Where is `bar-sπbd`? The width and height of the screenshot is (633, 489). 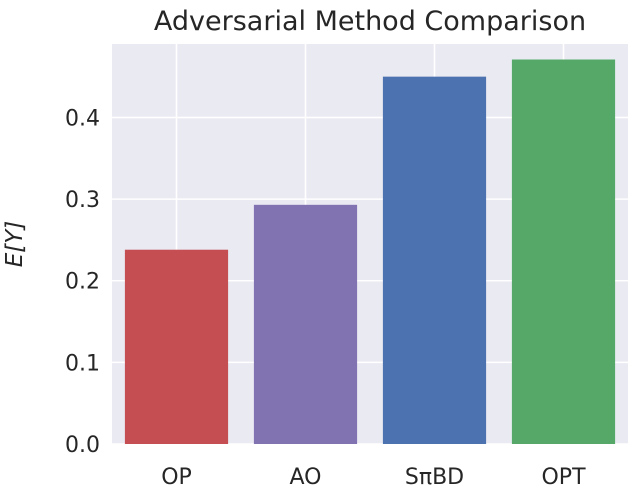 bar-sπbd is located at coordinates (434, 260).